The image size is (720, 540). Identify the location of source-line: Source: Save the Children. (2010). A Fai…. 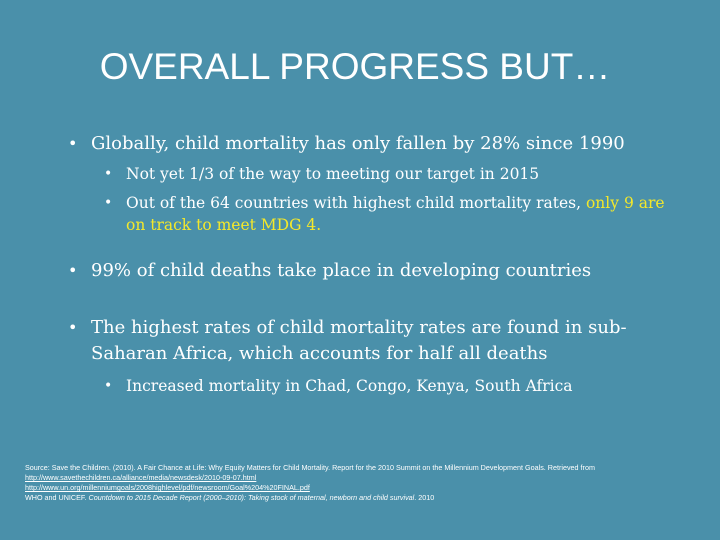
(310, 467).